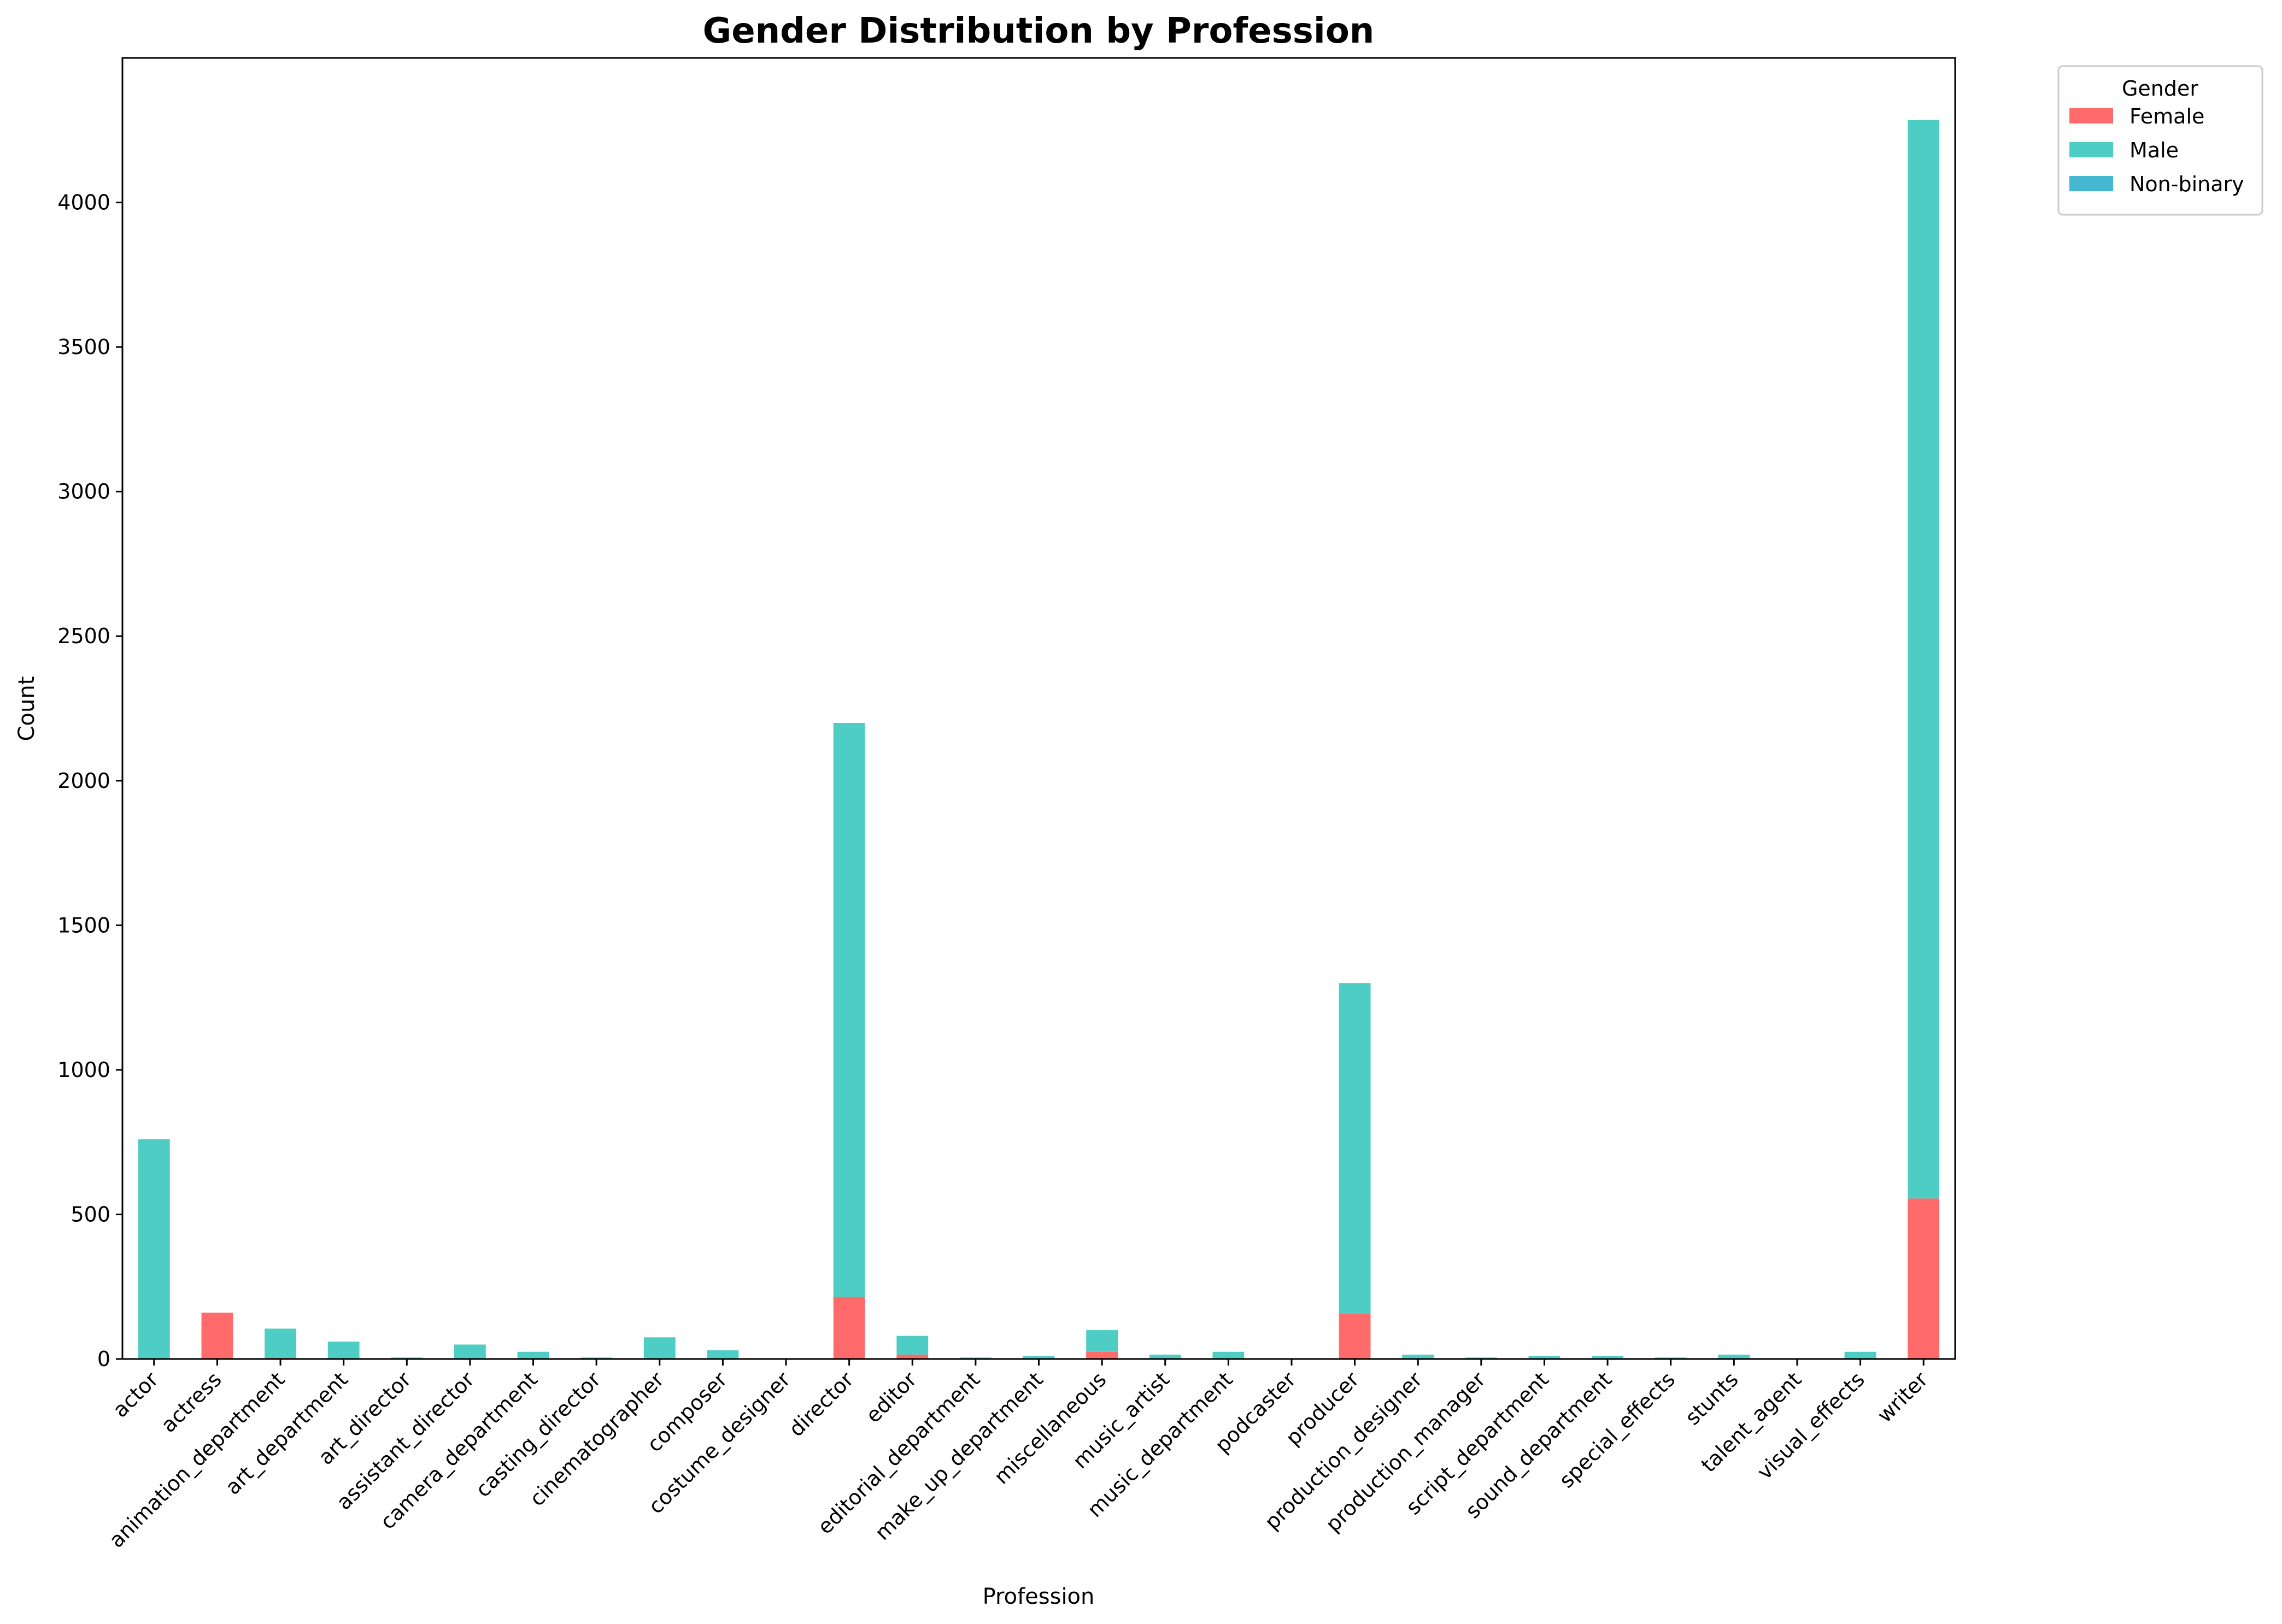 The image size is (2282, 1624). What do you see at coordinates (83, 1070) in the screenshot?
I see `y-tick-label: 1000` at bounding box center [83, 1070].